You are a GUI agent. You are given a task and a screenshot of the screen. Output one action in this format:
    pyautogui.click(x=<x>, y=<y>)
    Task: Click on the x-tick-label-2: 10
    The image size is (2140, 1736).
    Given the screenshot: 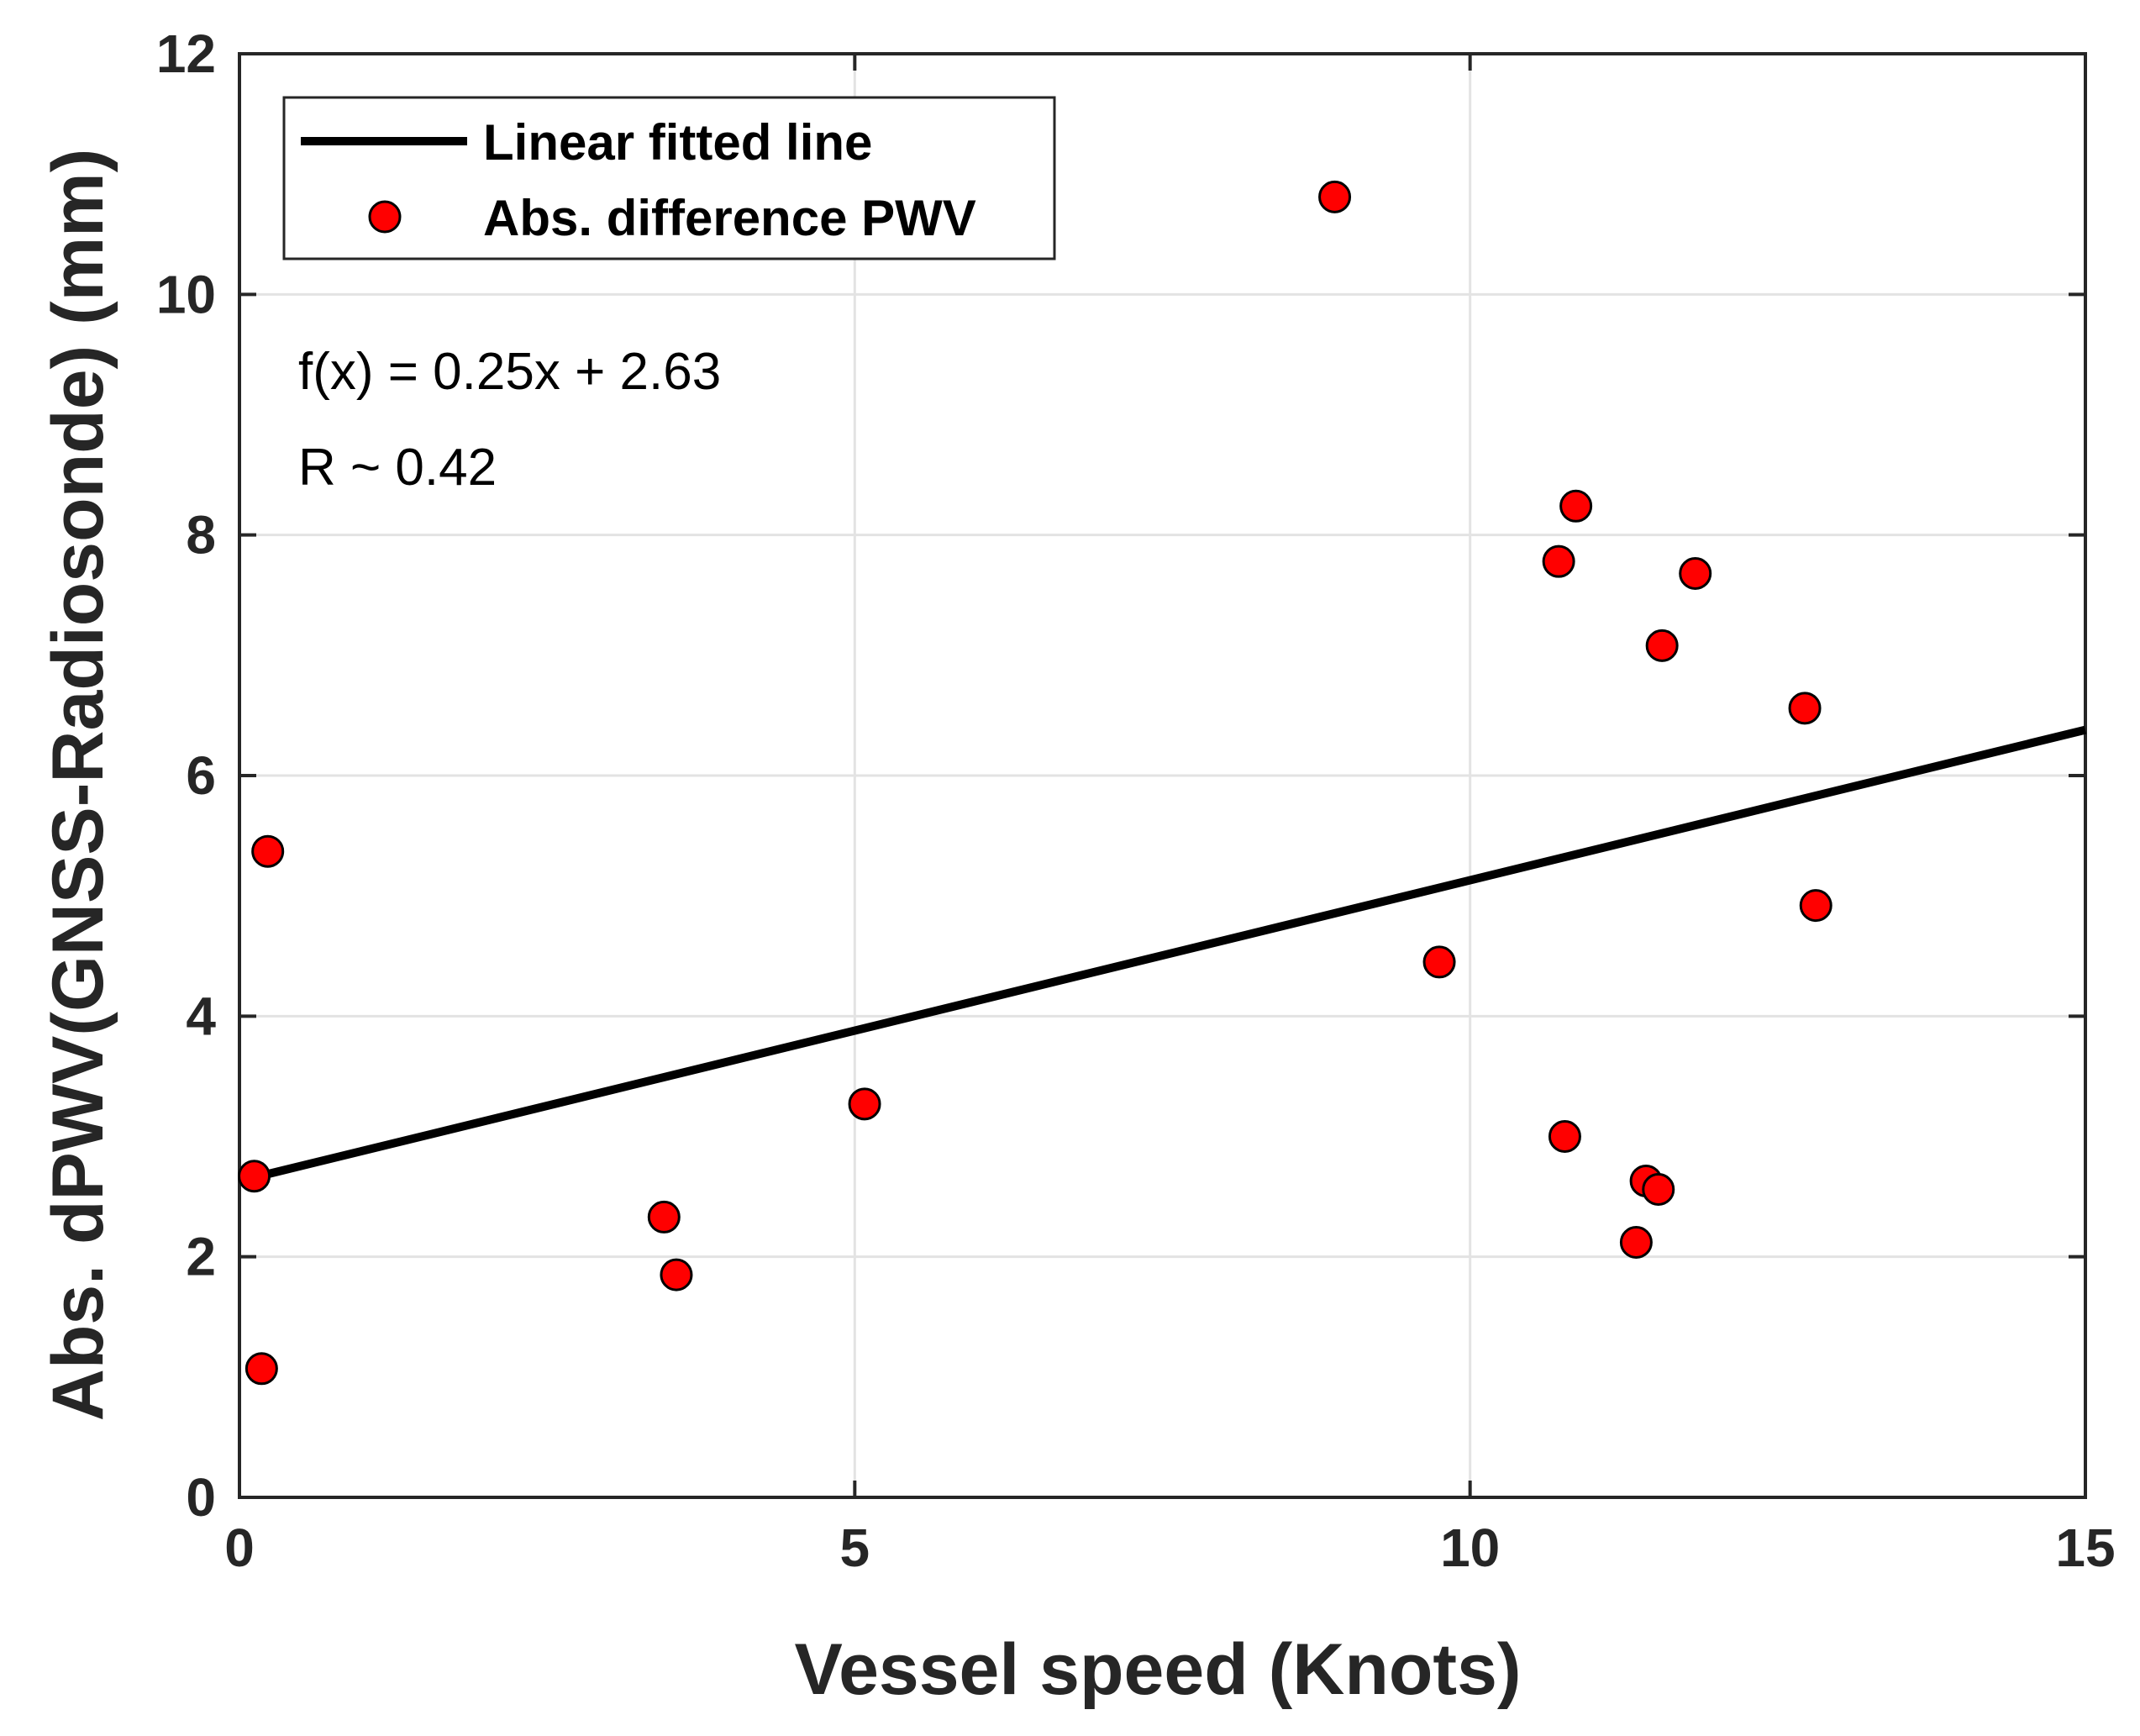 What is the action you would take?
    pyautogui.click(x=1470, y=1548)
    